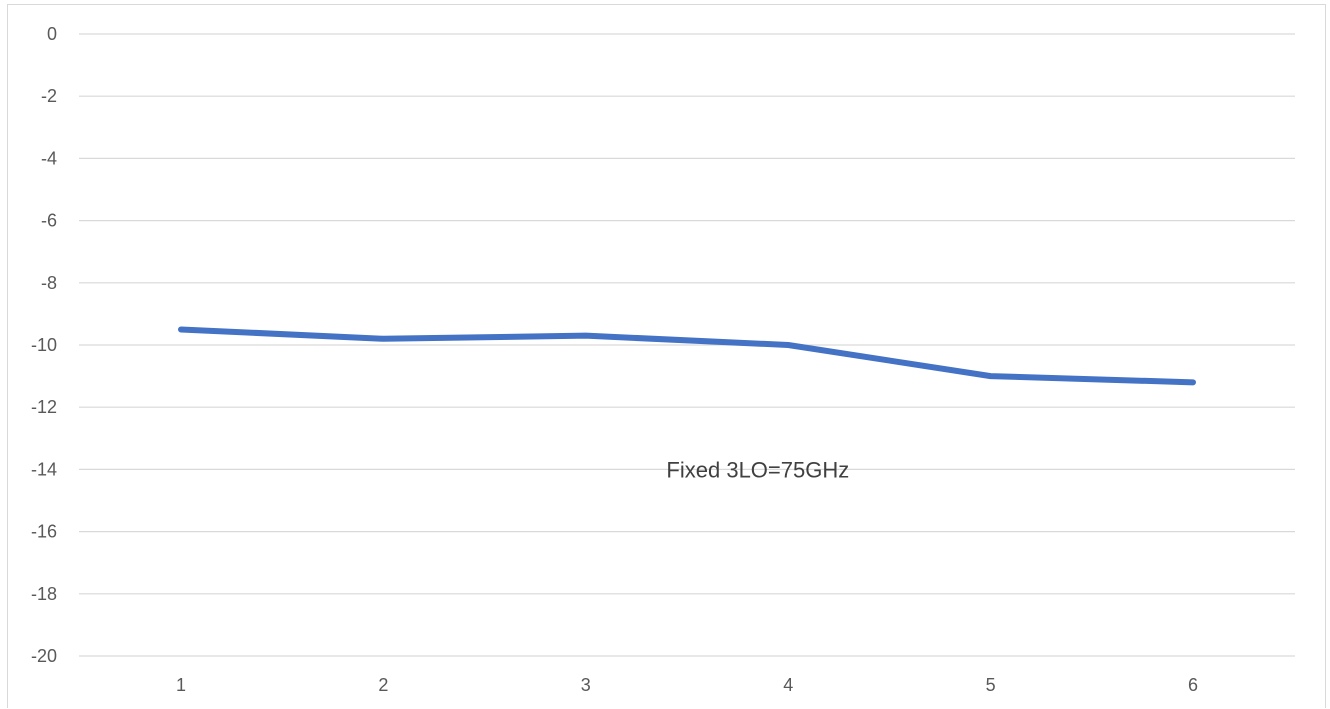  Describe the element at coordinates (44, 656) in the screenshot. I see `y-tick-label: -20` at that location.